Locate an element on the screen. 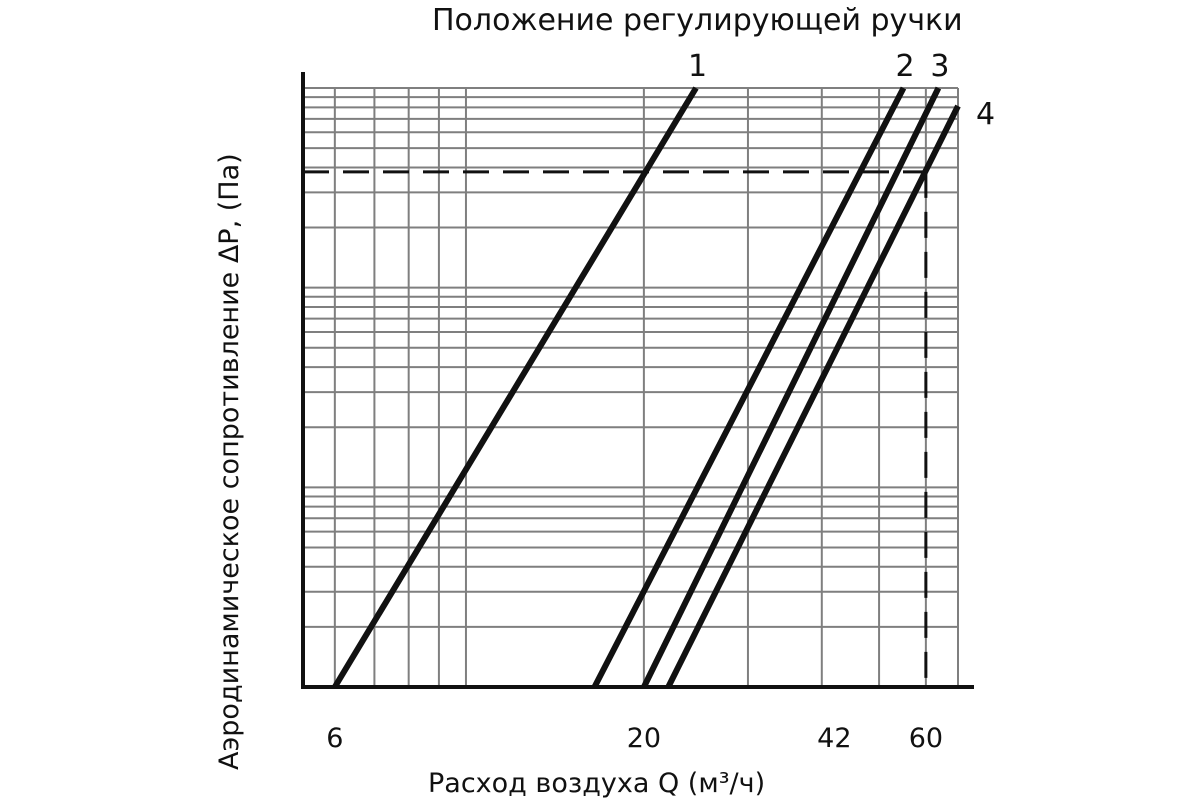 The image size is (1200, 800). x-tick-labels: 6 20 42 60 is located at coordinates (634, 738).